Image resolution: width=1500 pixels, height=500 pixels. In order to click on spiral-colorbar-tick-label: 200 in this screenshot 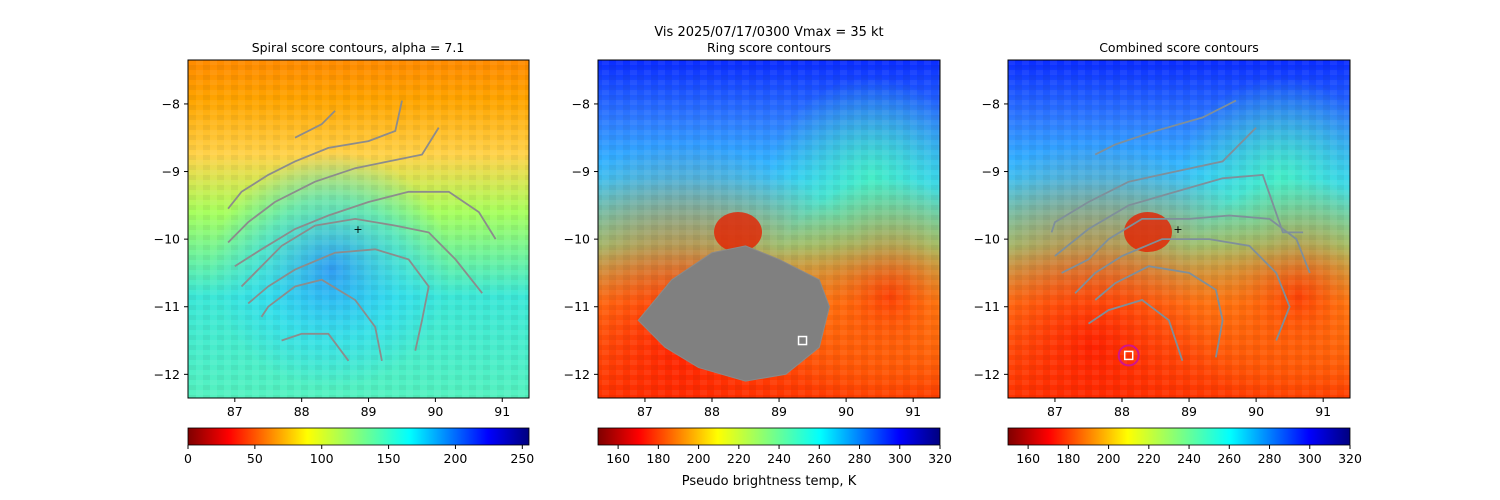, I will do `click(456, 458)`.